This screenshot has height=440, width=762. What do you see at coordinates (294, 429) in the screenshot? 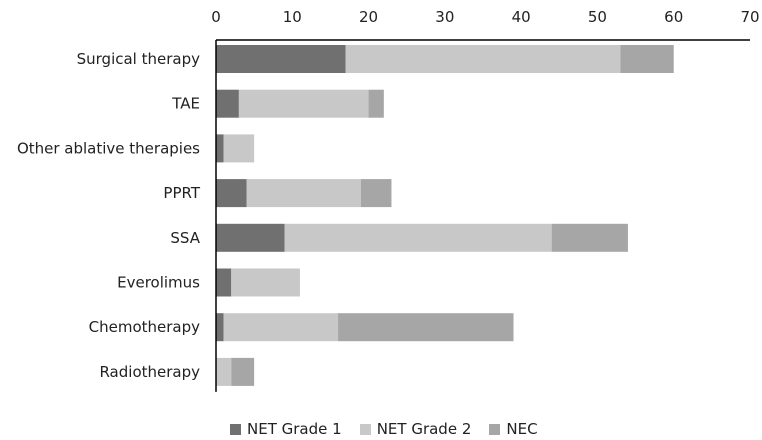
I see `legend-label: NET Grade 1` at bounding box center [294, 429].